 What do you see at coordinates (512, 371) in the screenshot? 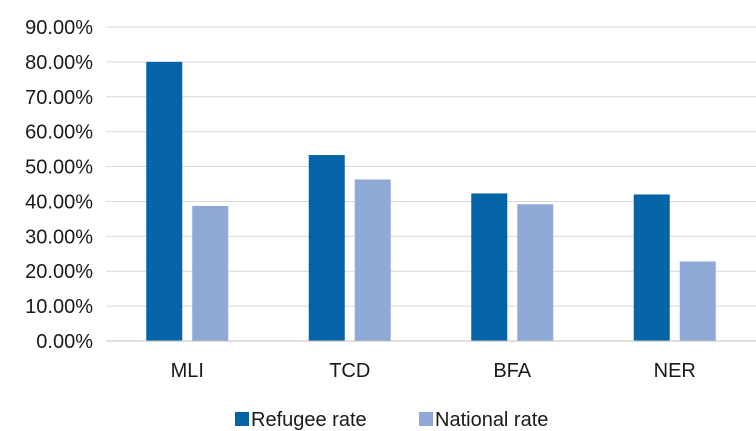
I see `x-tick-label: BFA` at bounding box center [512, 371].